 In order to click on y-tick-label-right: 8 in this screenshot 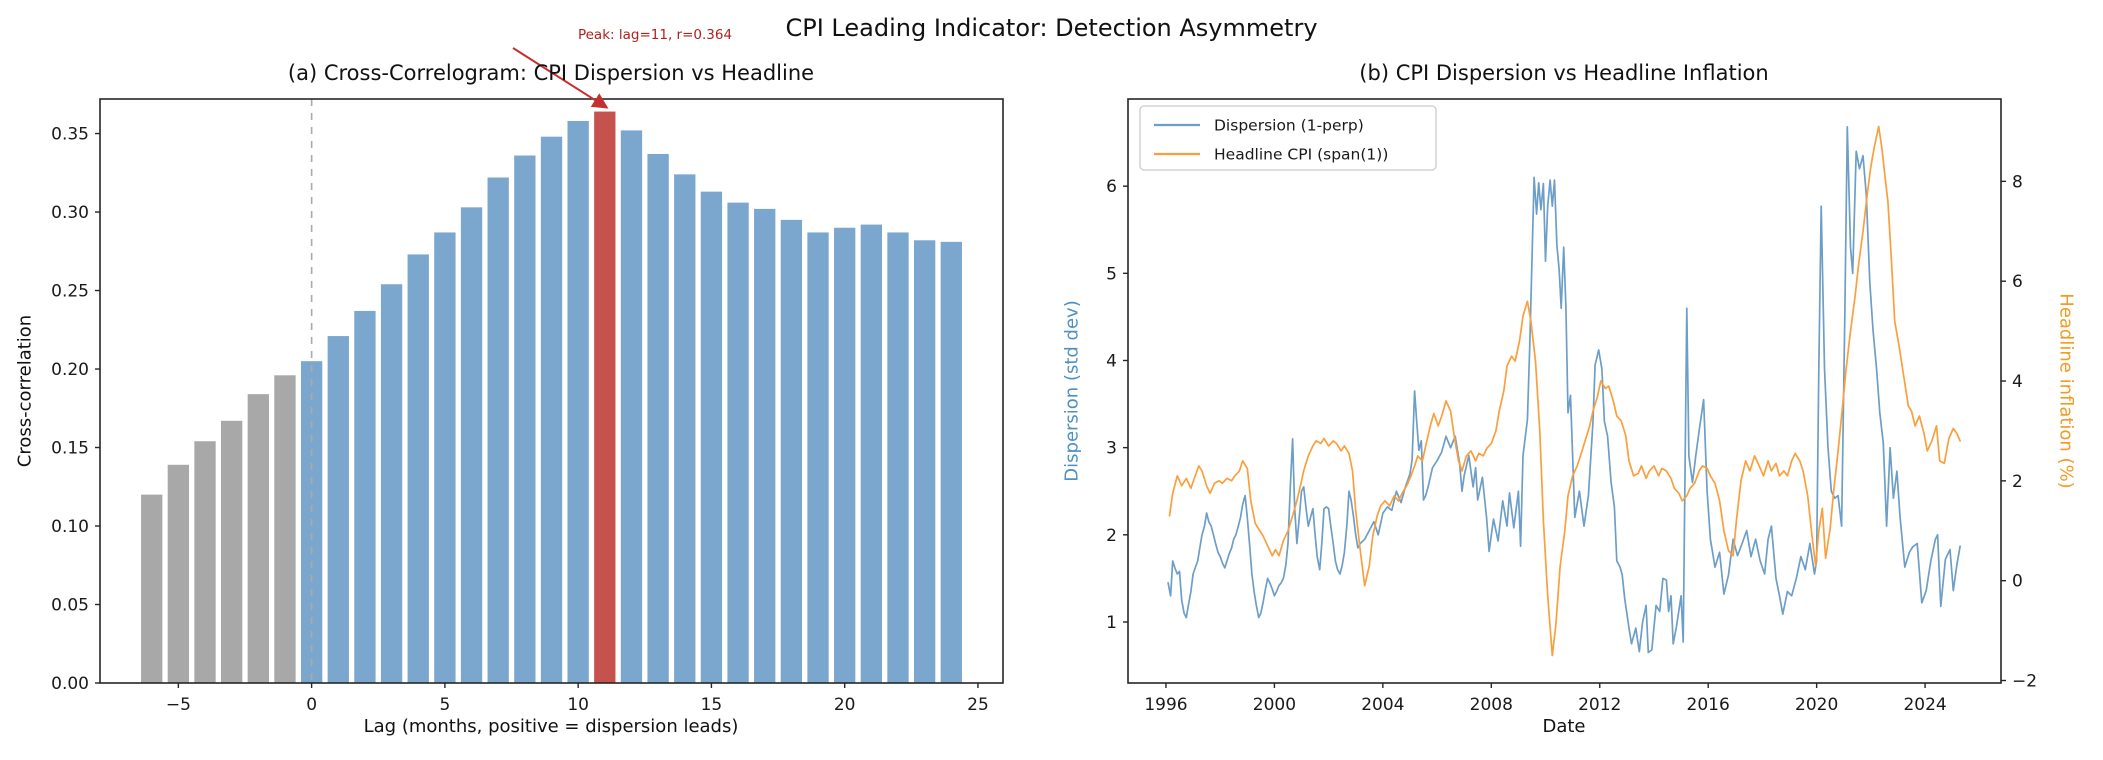, I will do `click(2017, 182)`.